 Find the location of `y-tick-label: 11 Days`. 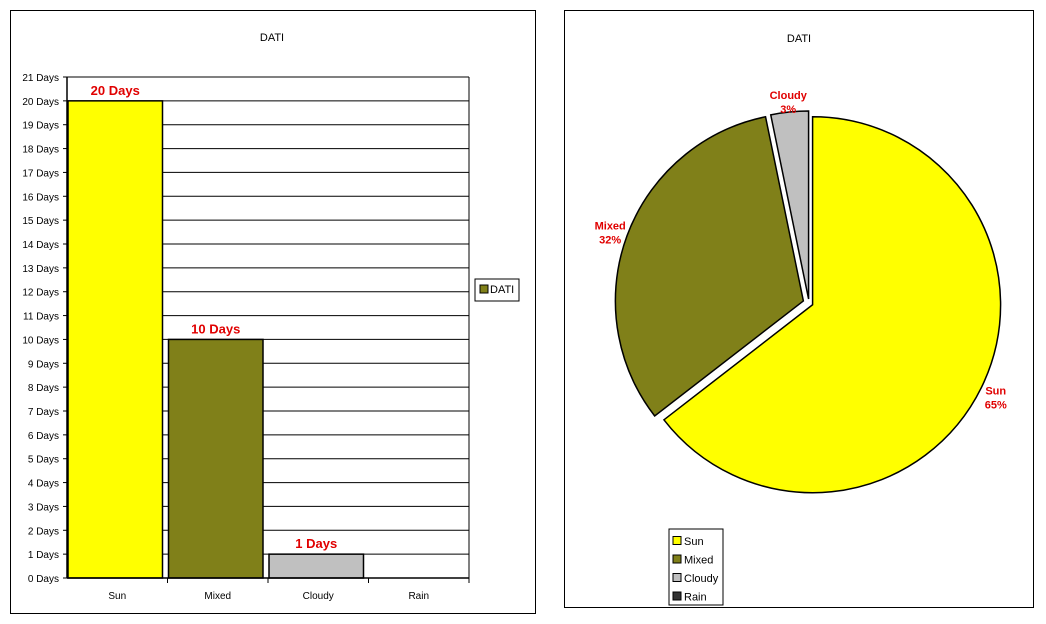

y-tick-label: 11 Days is located at coordinates (41, 317).